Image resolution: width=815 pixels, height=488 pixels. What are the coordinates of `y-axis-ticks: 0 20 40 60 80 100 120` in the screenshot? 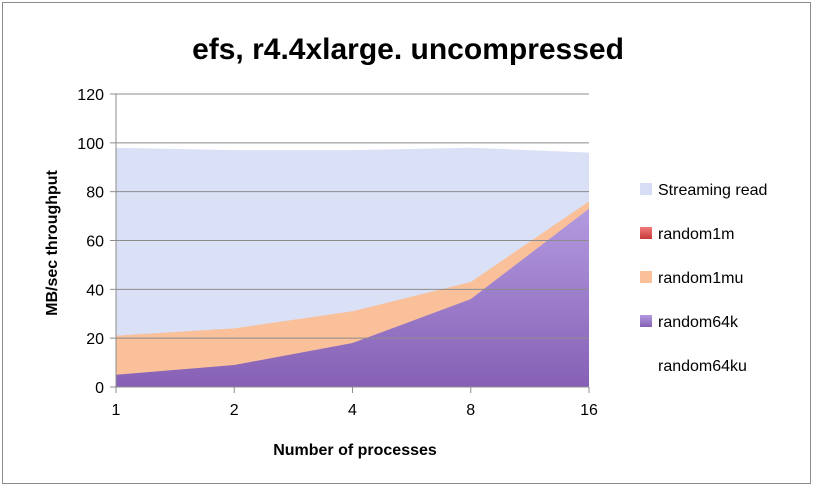 It's located at (90, 242).